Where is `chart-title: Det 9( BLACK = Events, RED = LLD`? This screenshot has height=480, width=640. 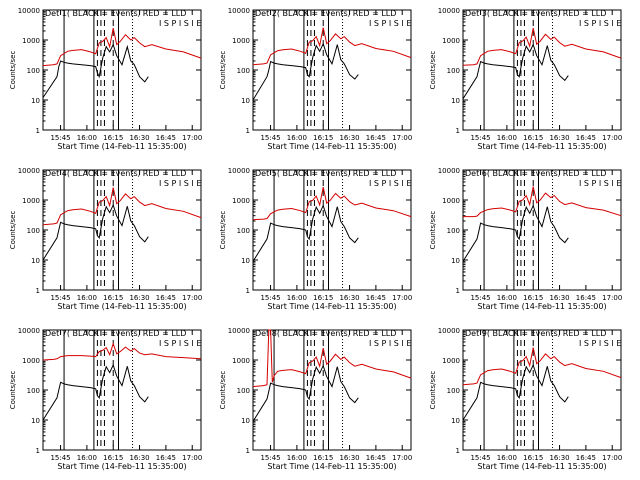 chart-title: Det 9( BLACK = Events, RED = LLD is located at coordinates (535, 333).